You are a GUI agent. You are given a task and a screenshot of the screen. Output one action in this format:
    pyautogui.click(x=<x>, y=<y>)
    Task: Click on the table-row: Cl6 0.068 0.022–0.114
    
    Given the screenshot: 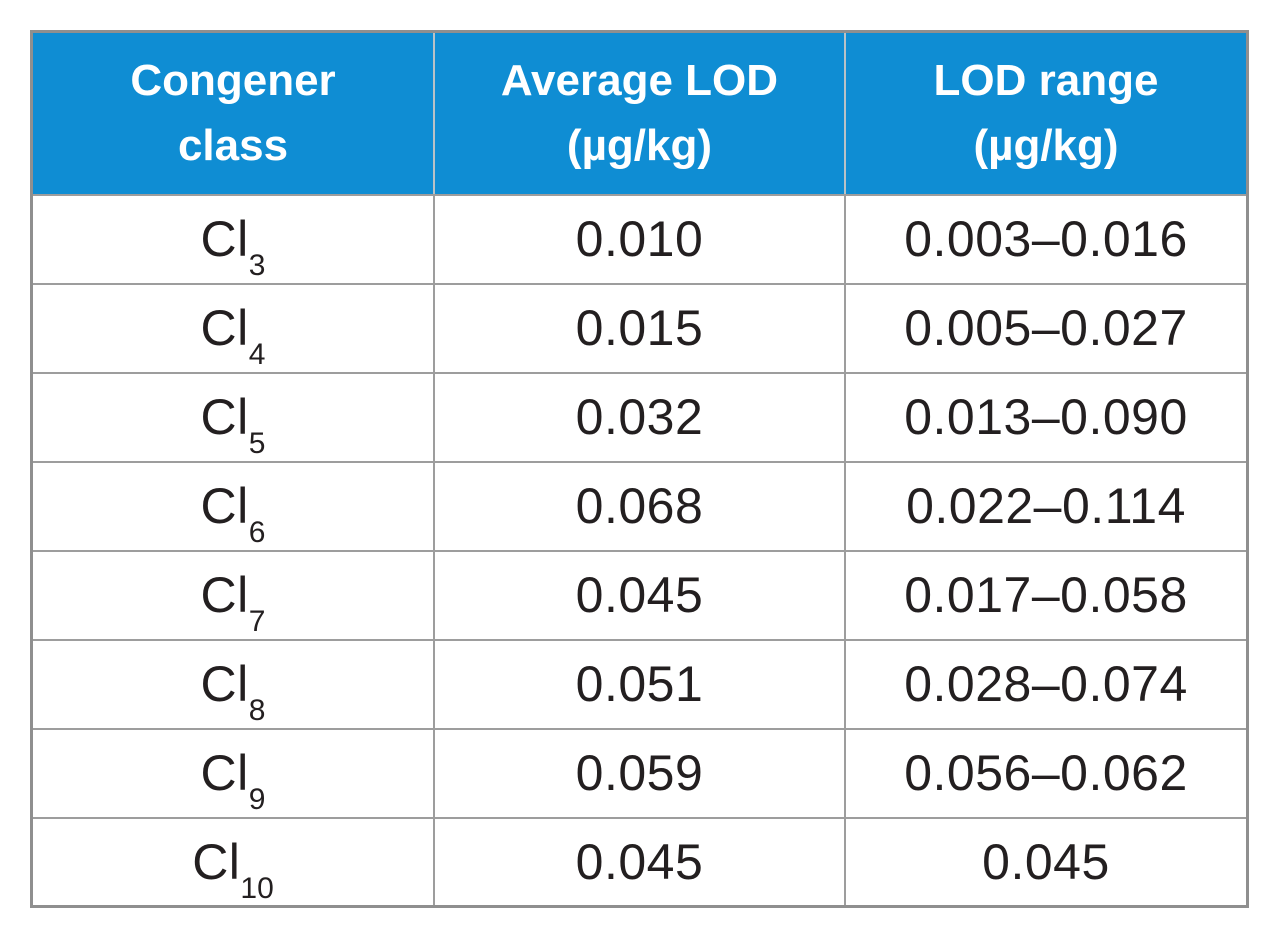 What is the action you would take?
    pyautogui.click(x=639, y=506)
    